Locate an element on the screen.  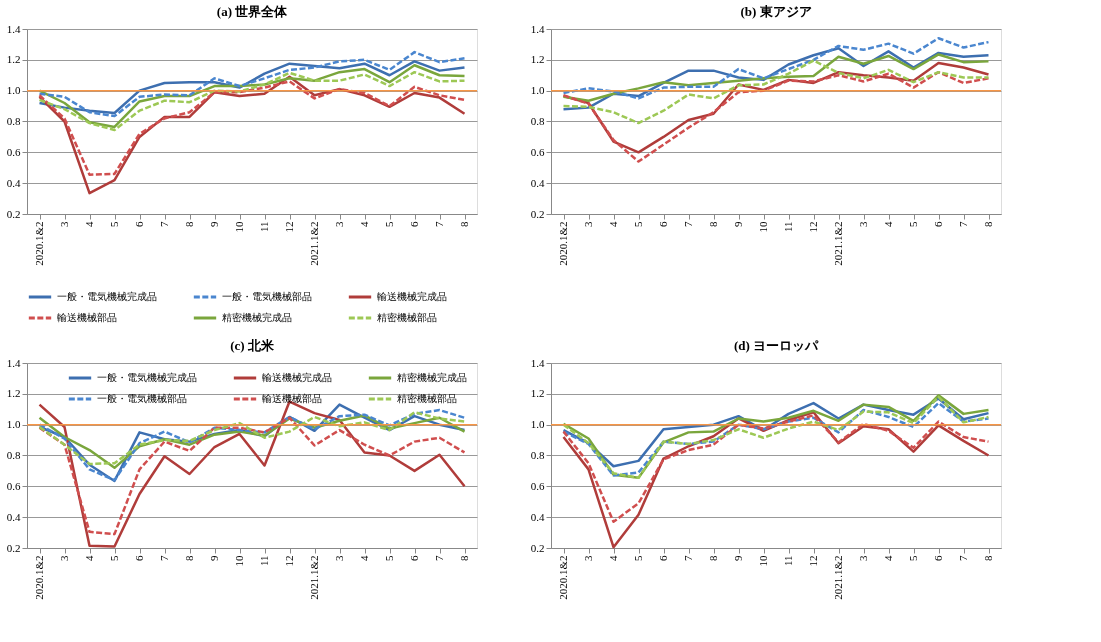
chart-title: (c) 北米 is located at coordinates (252, 345).